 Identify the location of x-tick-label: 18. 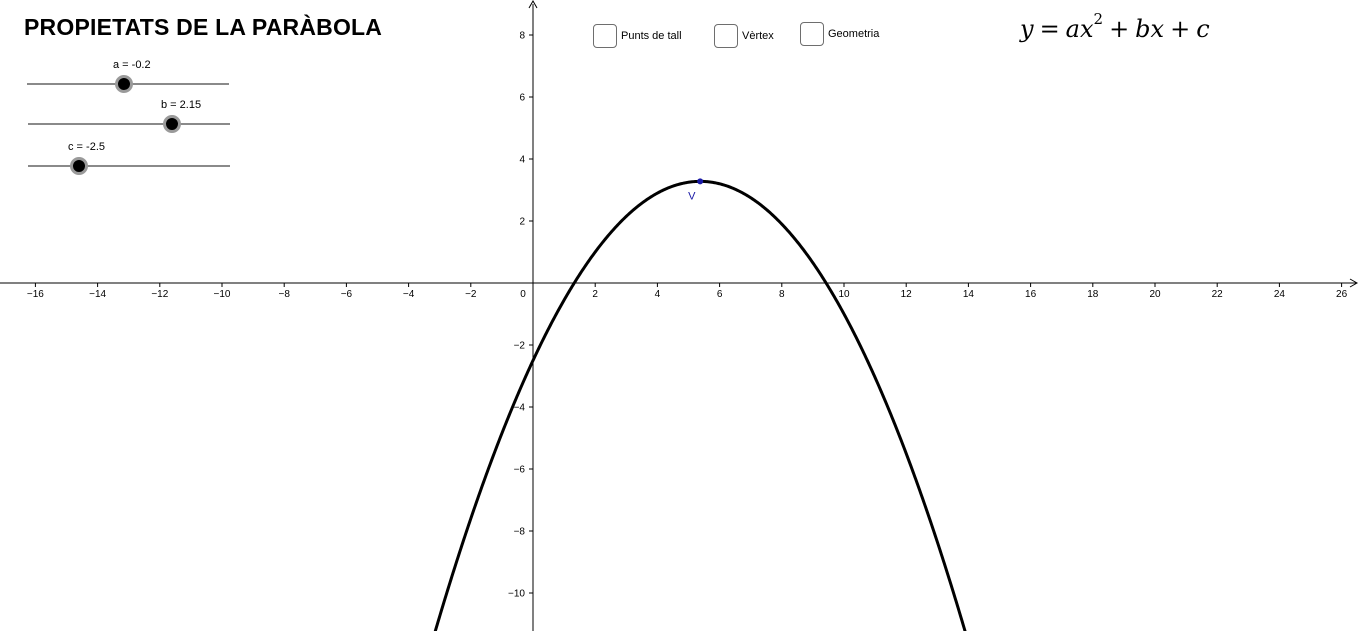
(1093, 294).